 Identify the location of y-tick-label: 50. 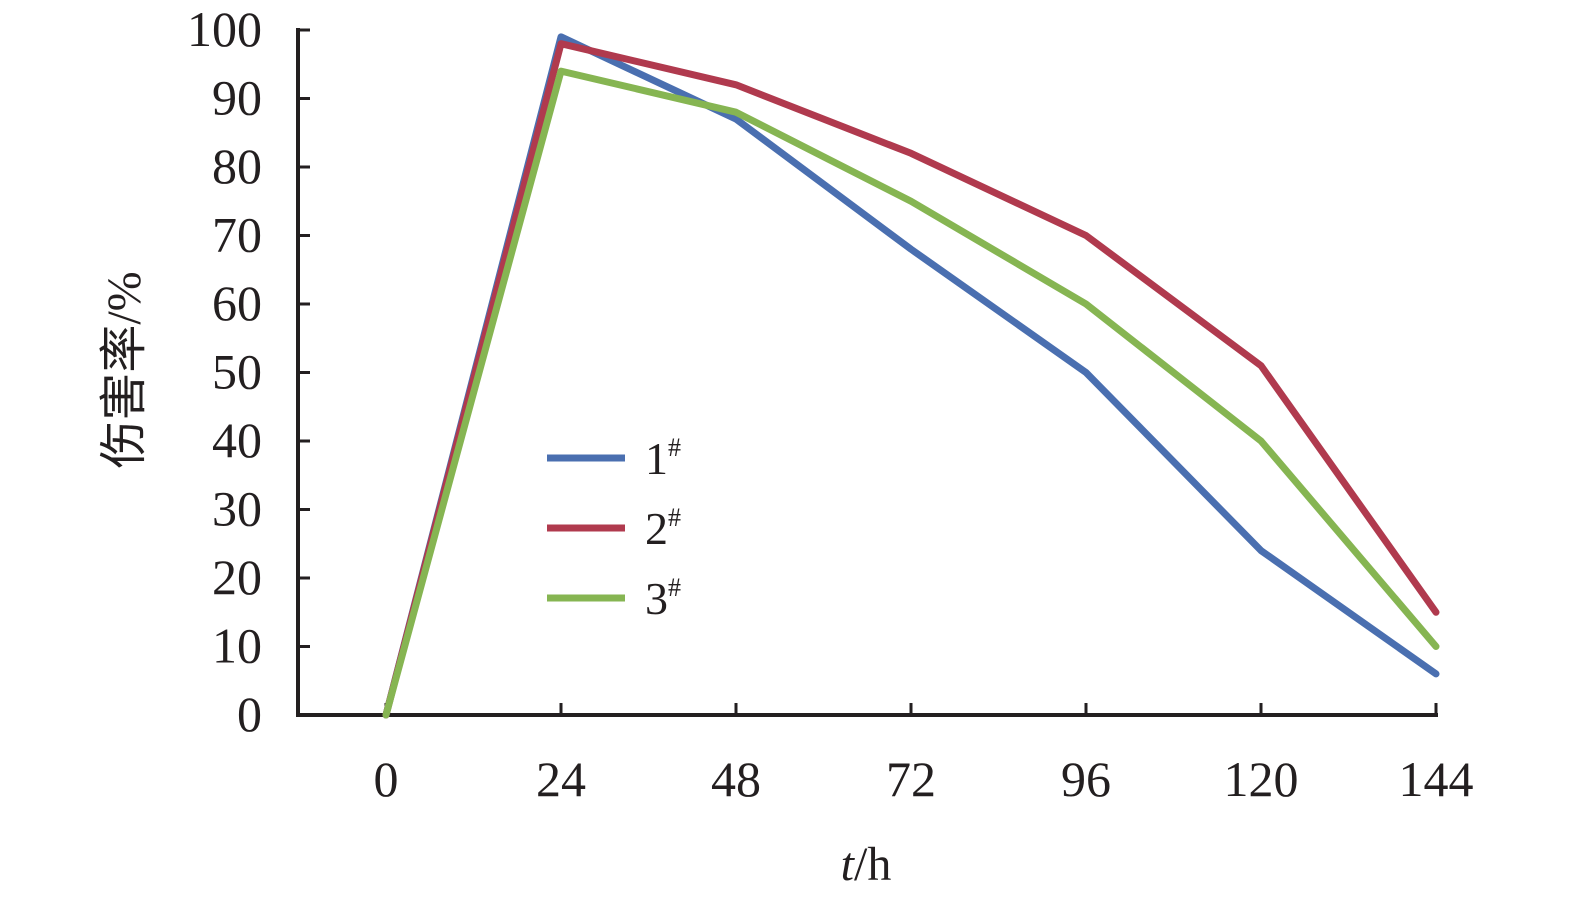
(237, 372).